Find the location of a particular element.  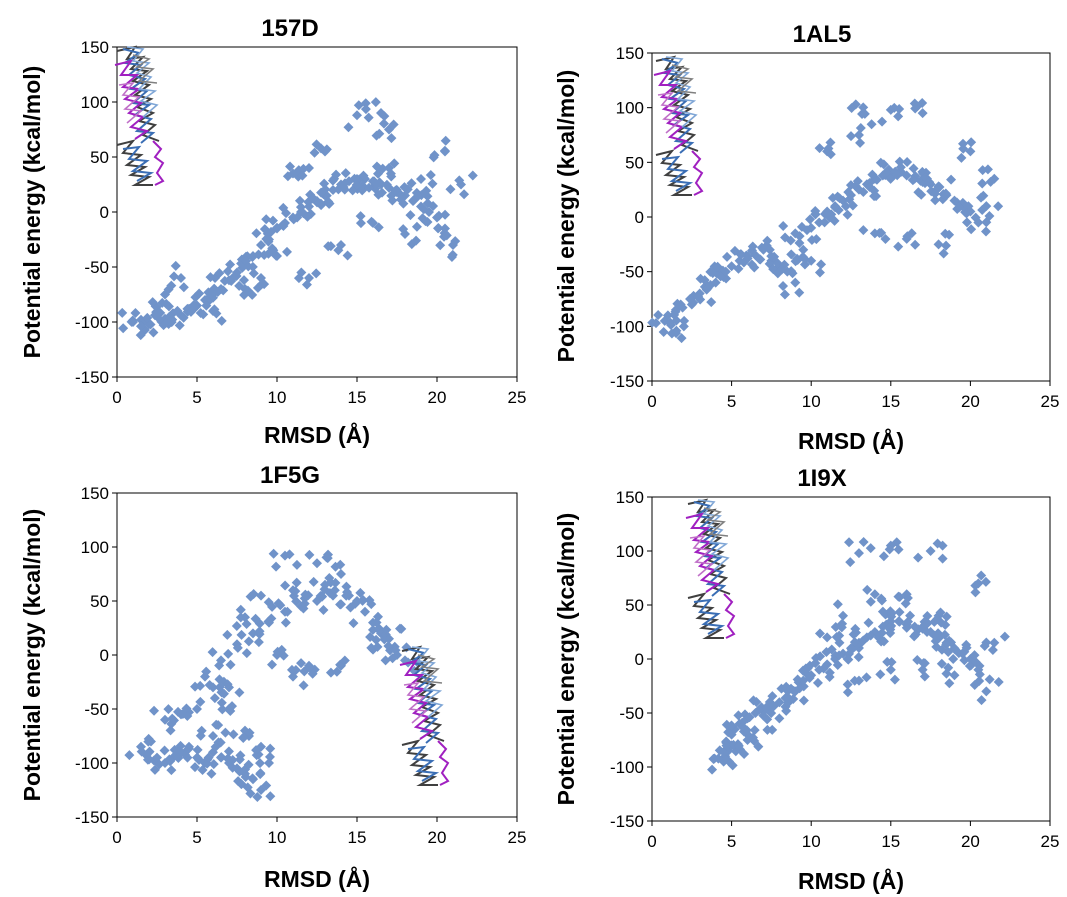

y-tick-label: 0 is located at coordinates (104, 212).